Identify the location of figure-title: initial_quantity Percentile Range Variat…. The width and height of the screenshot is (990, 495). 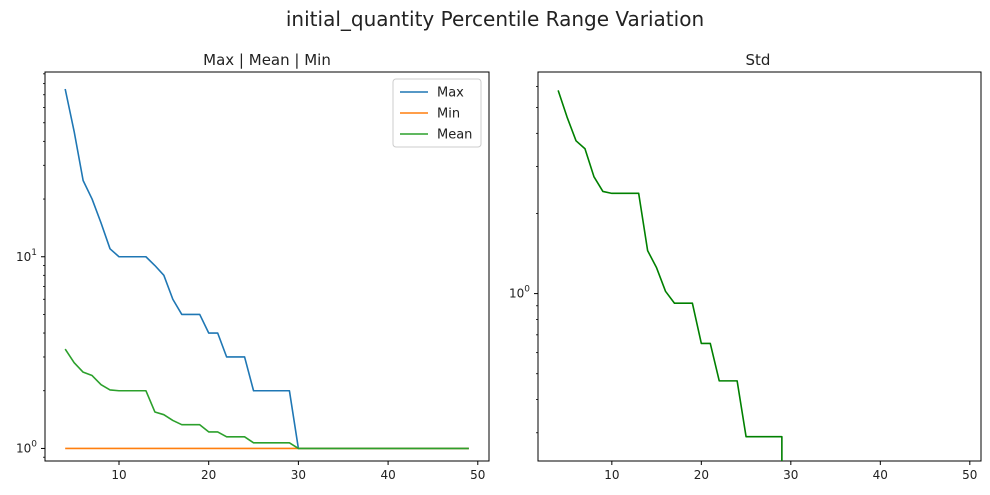
(495, 19).